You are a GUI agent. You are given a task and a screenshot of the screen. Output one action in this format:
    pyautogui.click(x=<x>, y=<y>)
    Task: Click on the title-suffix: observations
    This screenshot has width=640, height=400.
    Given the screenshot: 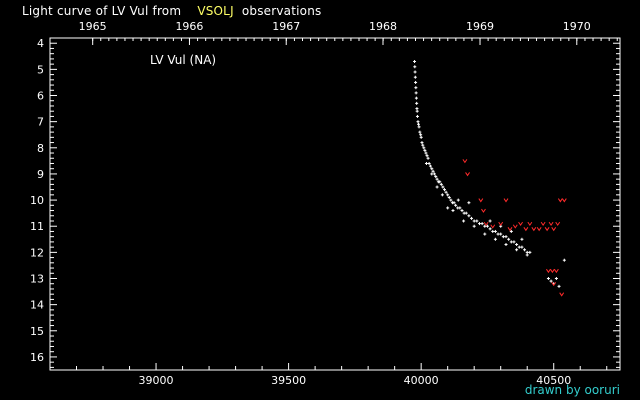 What is the action you would take?
    pyautogui.click(x=281, y=11)
    